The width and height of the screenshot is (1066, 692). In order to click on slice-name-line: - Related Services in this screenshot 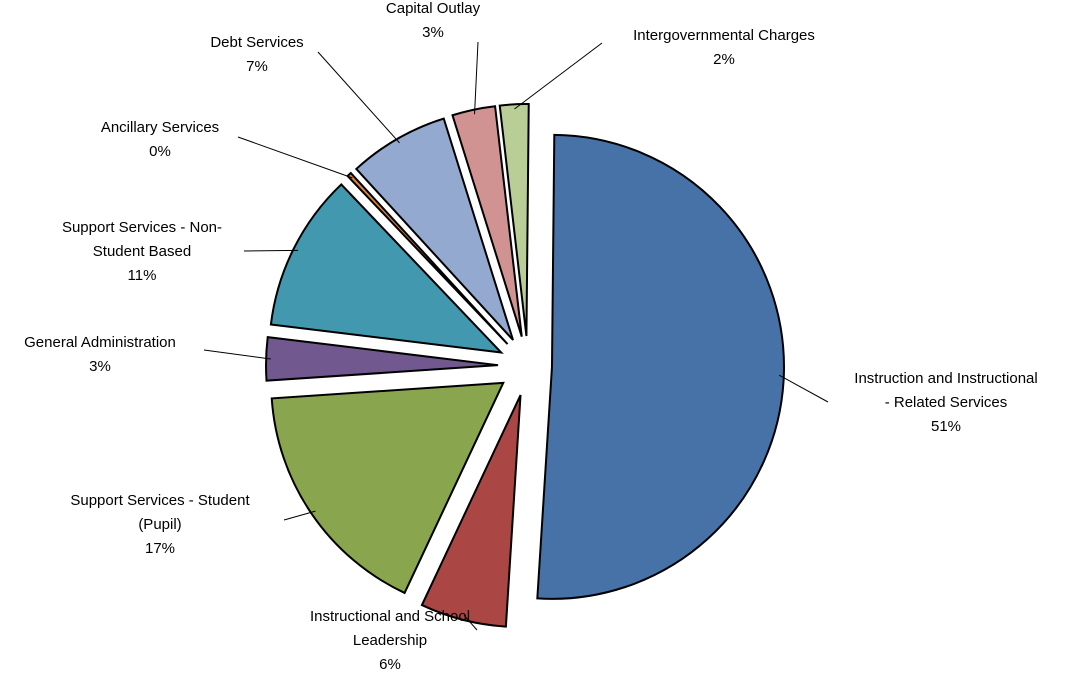, I will do `click(946, 402)`.